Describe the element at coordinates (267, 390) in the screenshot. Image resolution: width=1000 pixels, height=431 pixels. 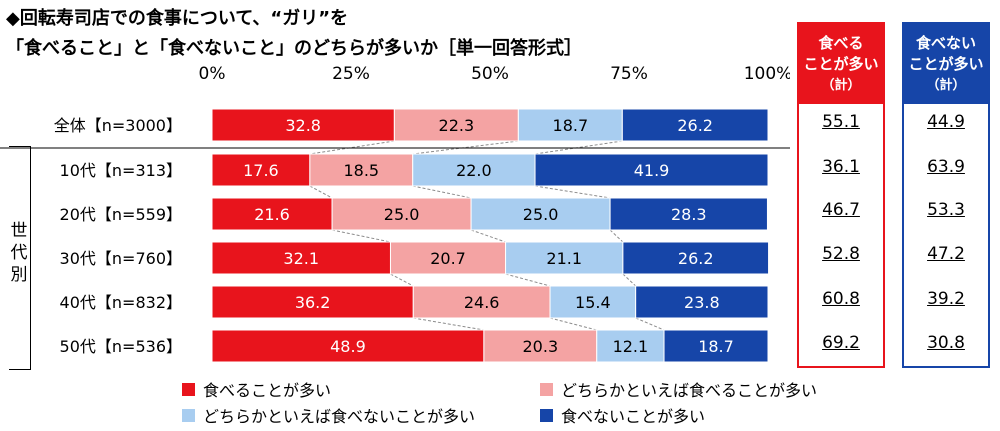
I see `legend-label: 食べることが多い` at that location.